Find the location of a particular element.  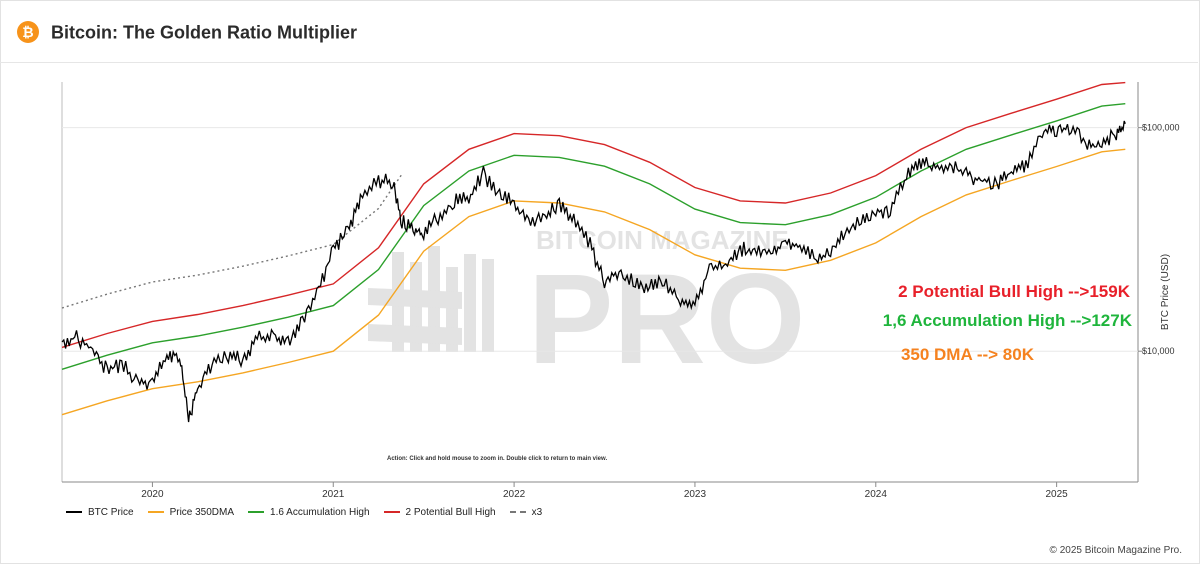

legend-item-2: Price 350DMA is located at coordinates (191, 512).